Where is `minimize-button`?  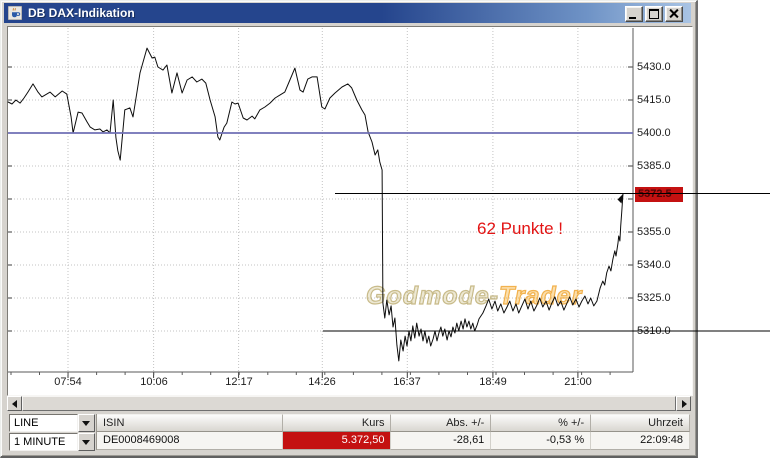 minimize-button is located at coordinates (634, 14).